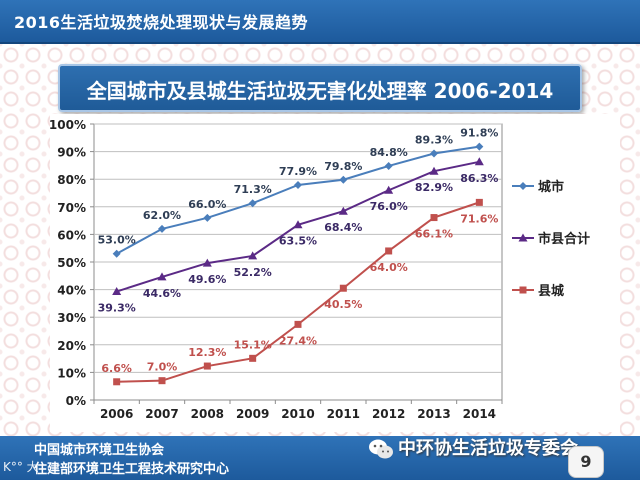 The width and height of the screenshot is (640, 480). What do you see at coordinates (207, 414) in the screenshot?
I see `x-tick-label: 2008` at bounding box center [207, 414].